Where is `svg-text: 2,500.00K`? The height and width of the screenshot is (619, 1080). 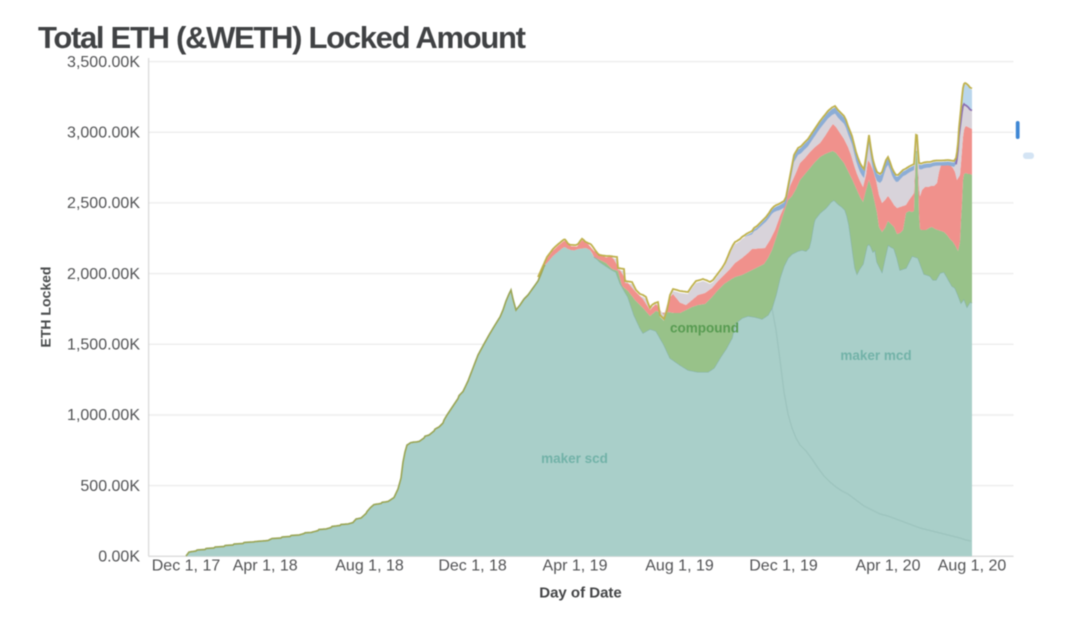
svg-text: 2,500.00K is located at coordinates (103, 203).